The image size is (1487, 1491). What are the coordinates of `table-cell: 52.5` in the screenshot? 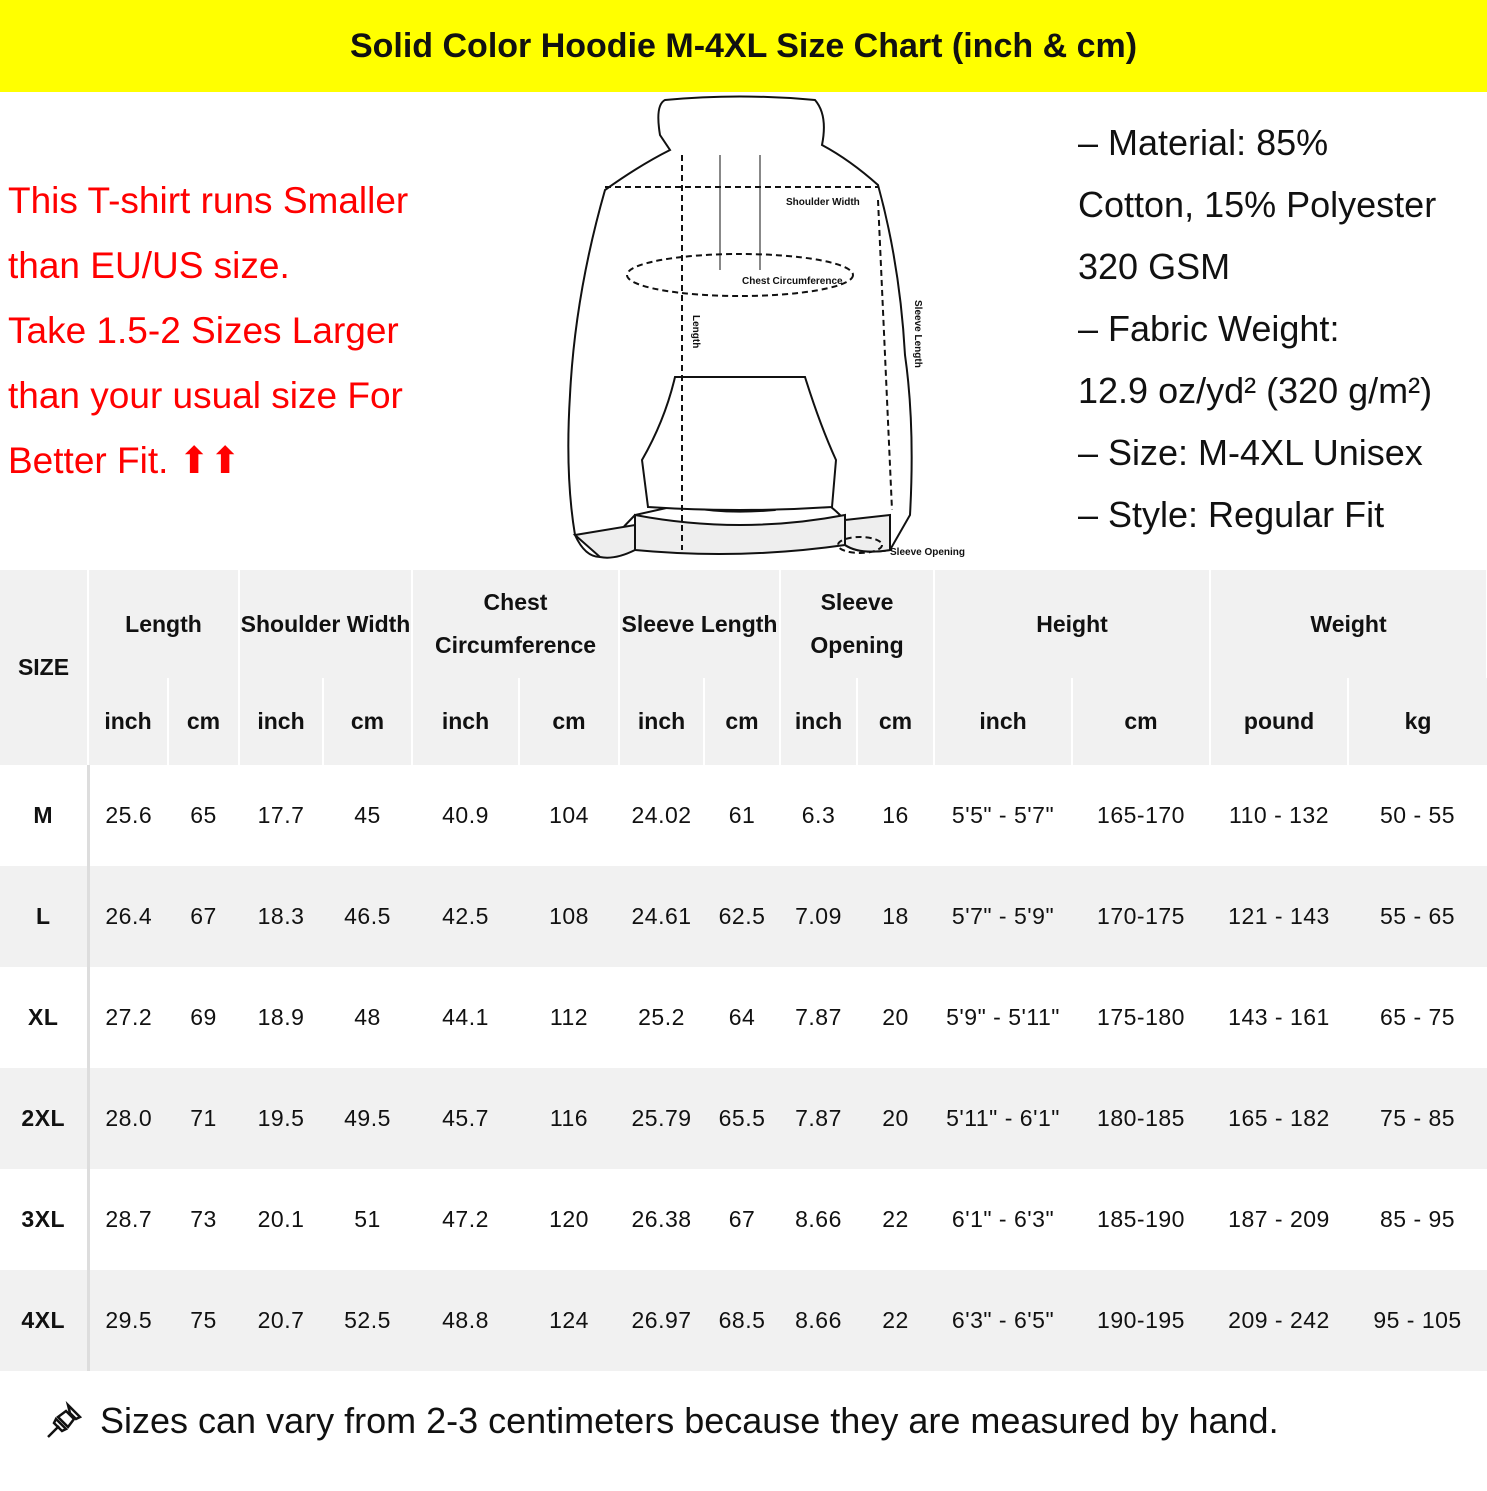 It's located at (367, 1320).